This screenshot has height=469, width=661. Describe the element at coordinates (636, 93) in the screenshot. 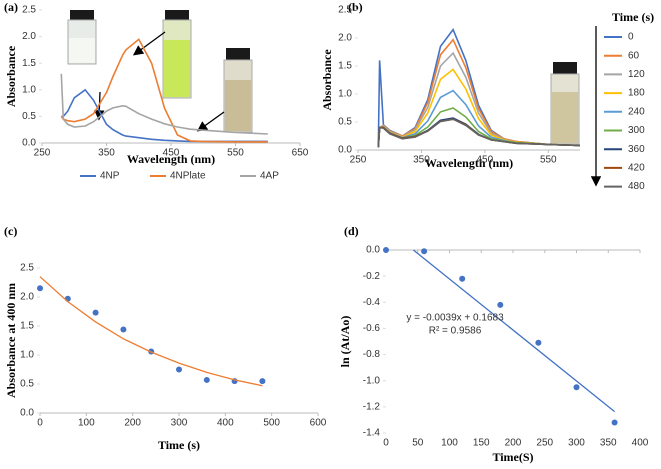

I see `legend-label: 180` at that location.